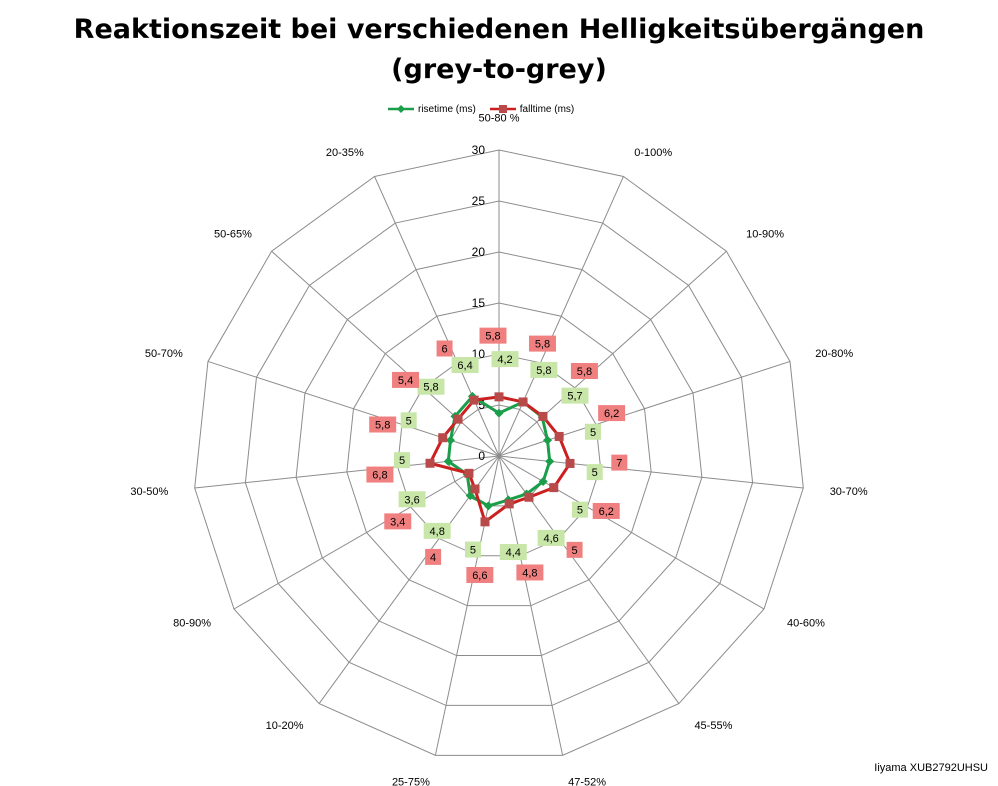  What do you see at coordinates (587, 781) in the screenshot?
I see `category-label: 47-52%` at bounding box center [587, 781].